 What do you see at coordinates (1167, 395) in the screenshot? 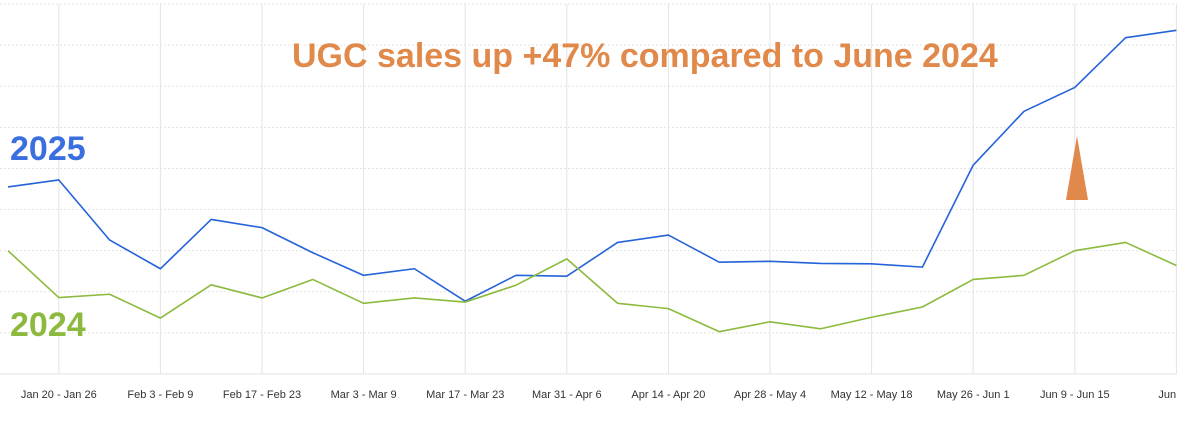
I see `x-tick-label: Jun 23 -` at bounding box center [1167, 395].